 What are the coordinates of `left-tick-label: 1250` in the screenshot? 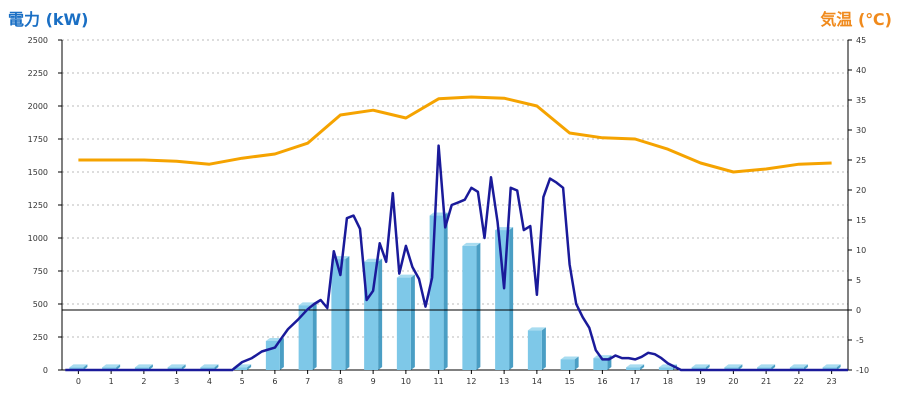 It's located at (38, 205).